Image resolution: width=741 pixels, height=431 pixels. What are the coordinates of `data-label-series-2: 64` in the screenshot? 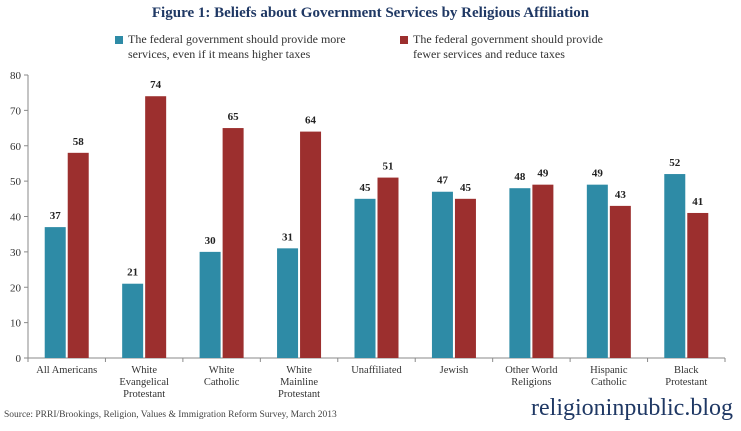 It's located at (311, 121).